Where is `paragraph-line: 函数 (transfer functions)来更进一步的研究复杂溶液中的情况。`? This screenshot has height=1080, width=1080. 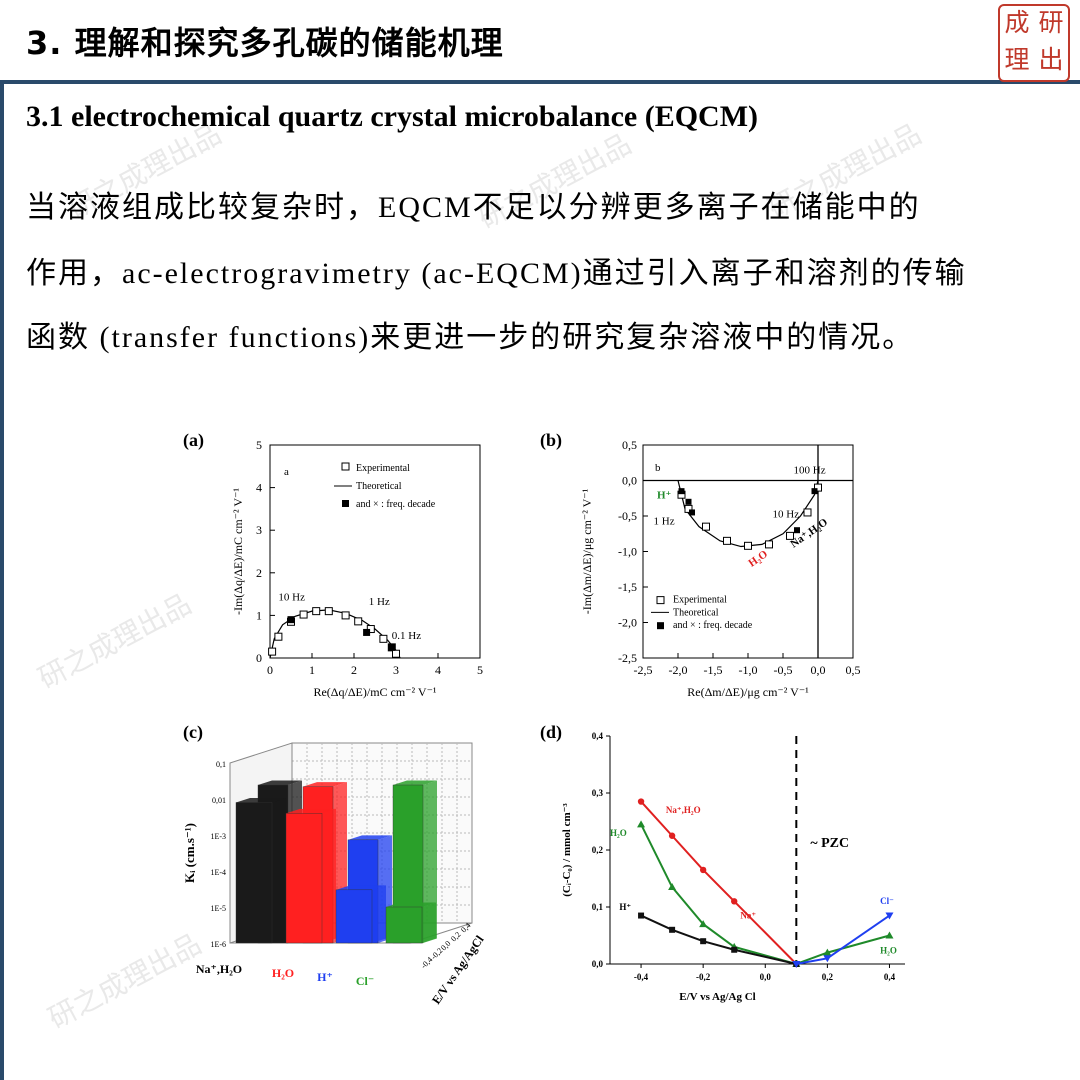
paragraph-line: 函数 (transfer functions)来更进一步的研究复杂溶液中的情况。 is located at coordinates (470, 337).